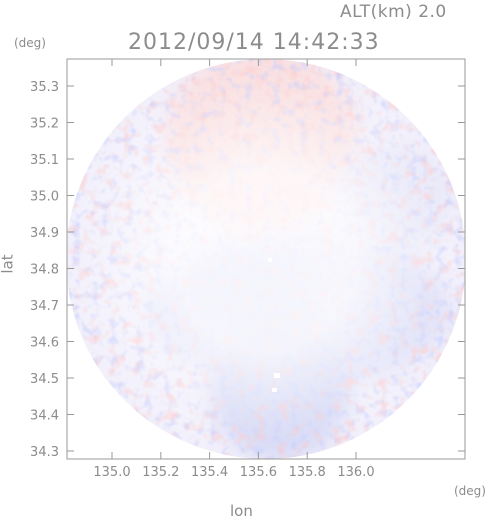 This screenshot has height=521, width=491. Describe the element at coordinates (209, 472) in the screenshot. I see `x-tick-label: 135.4` at that location.